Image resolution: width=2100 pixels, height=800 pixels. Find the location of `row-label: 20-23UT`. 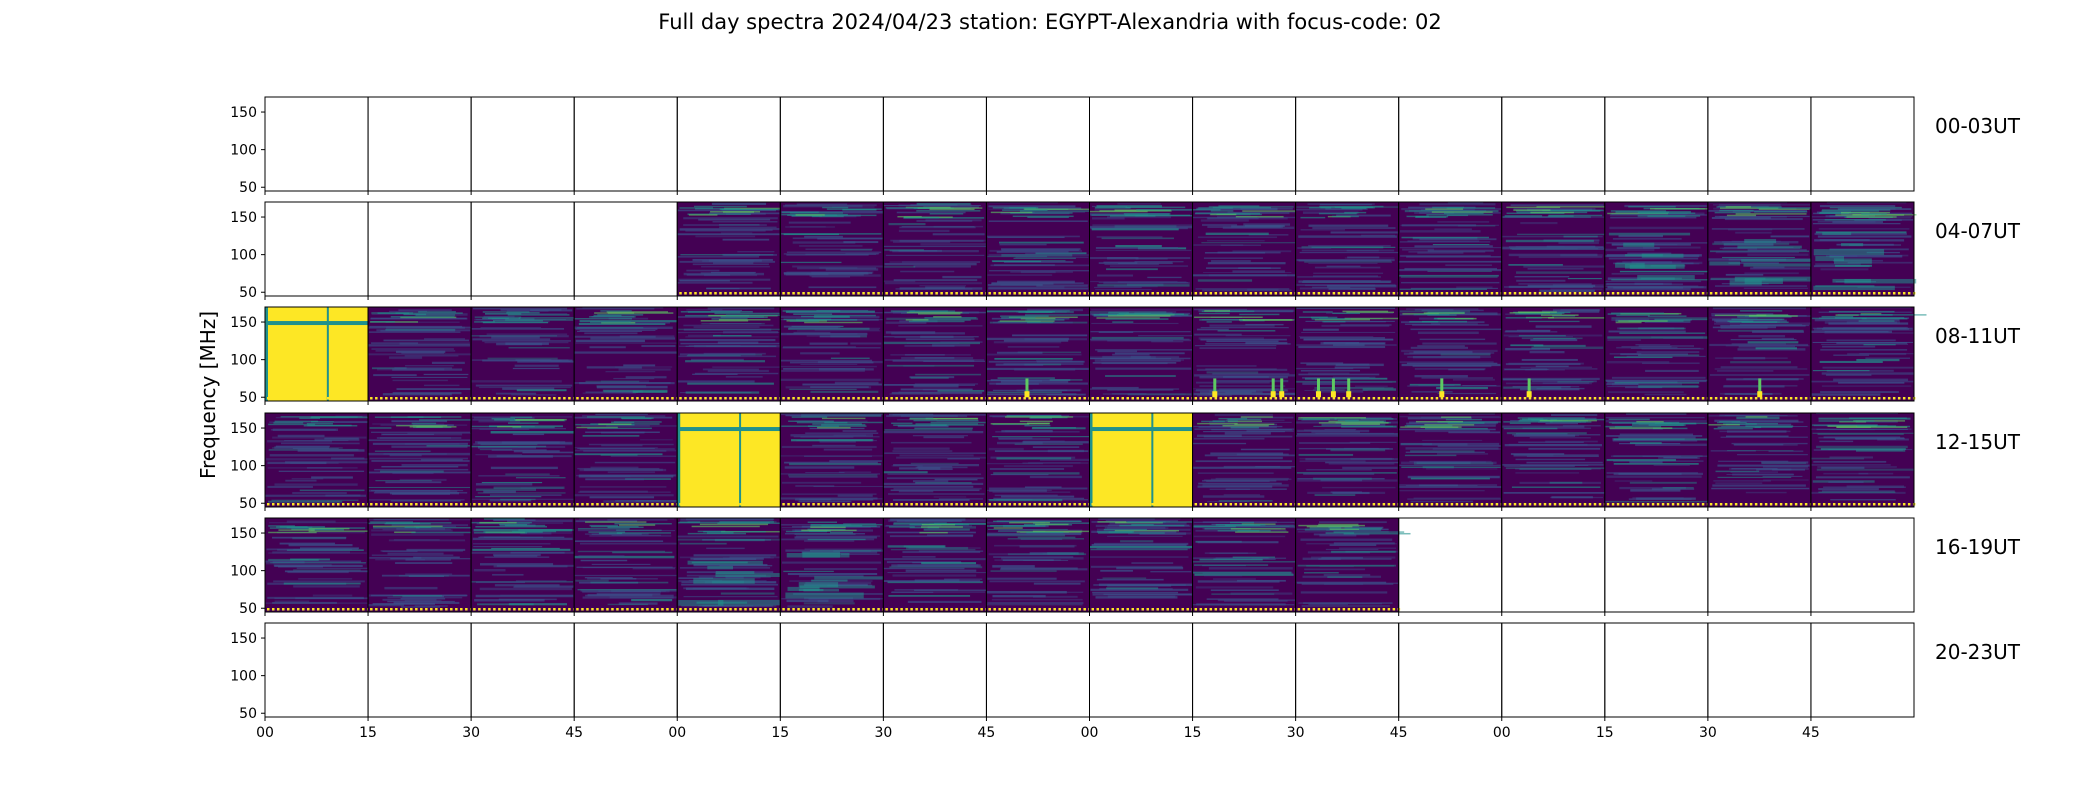

row-label: 20-23UT is located at coordinates (1978, 652).